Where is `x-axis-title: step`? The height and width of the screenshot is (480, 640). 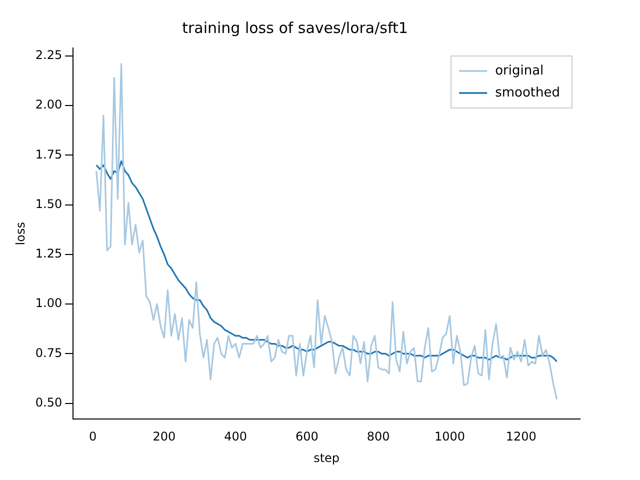
x-axis-title: step is located at coordinates (327, 457).